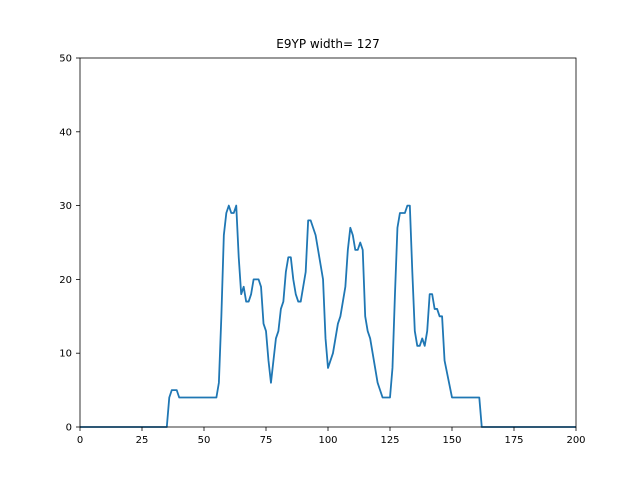 This screenshot has height=480, width=640. I want to click on y-tick-label: 0, so click(69, 428).